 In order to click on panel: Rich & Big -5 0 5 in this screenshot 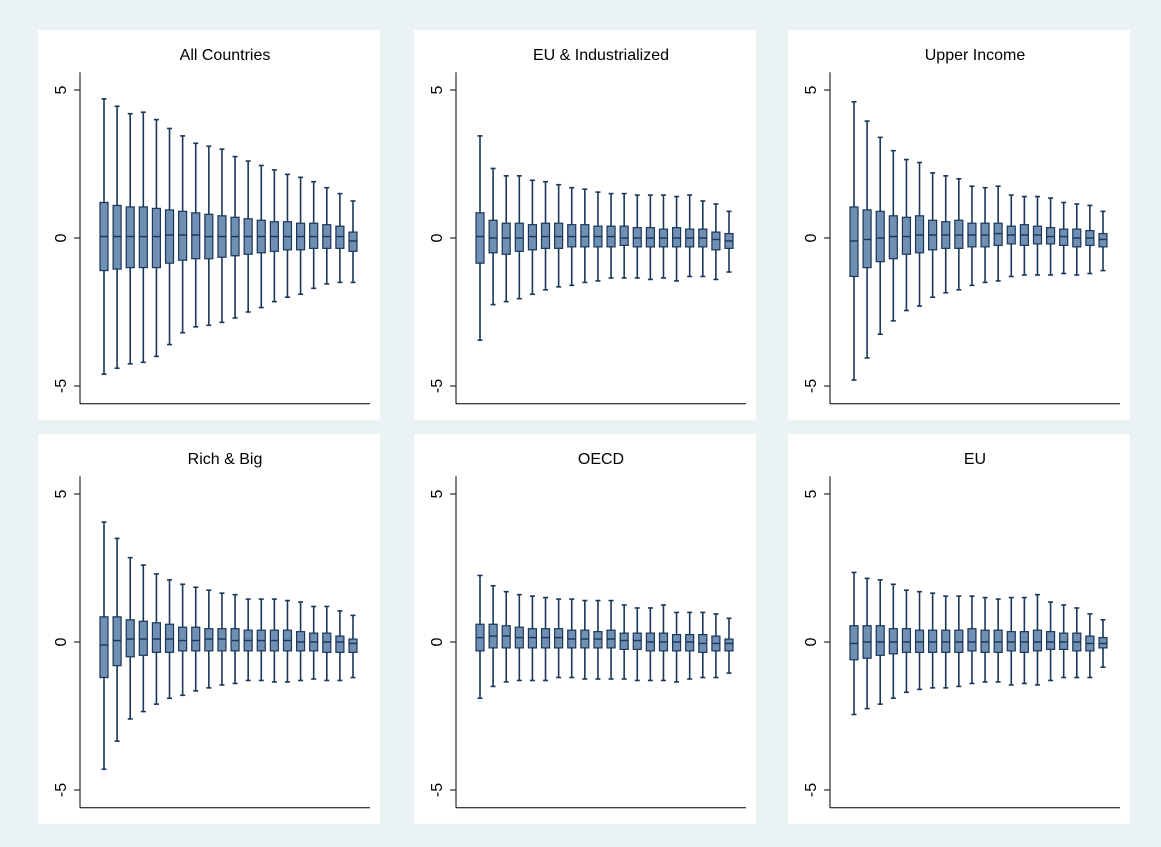, I will do `click(209, 629)`.